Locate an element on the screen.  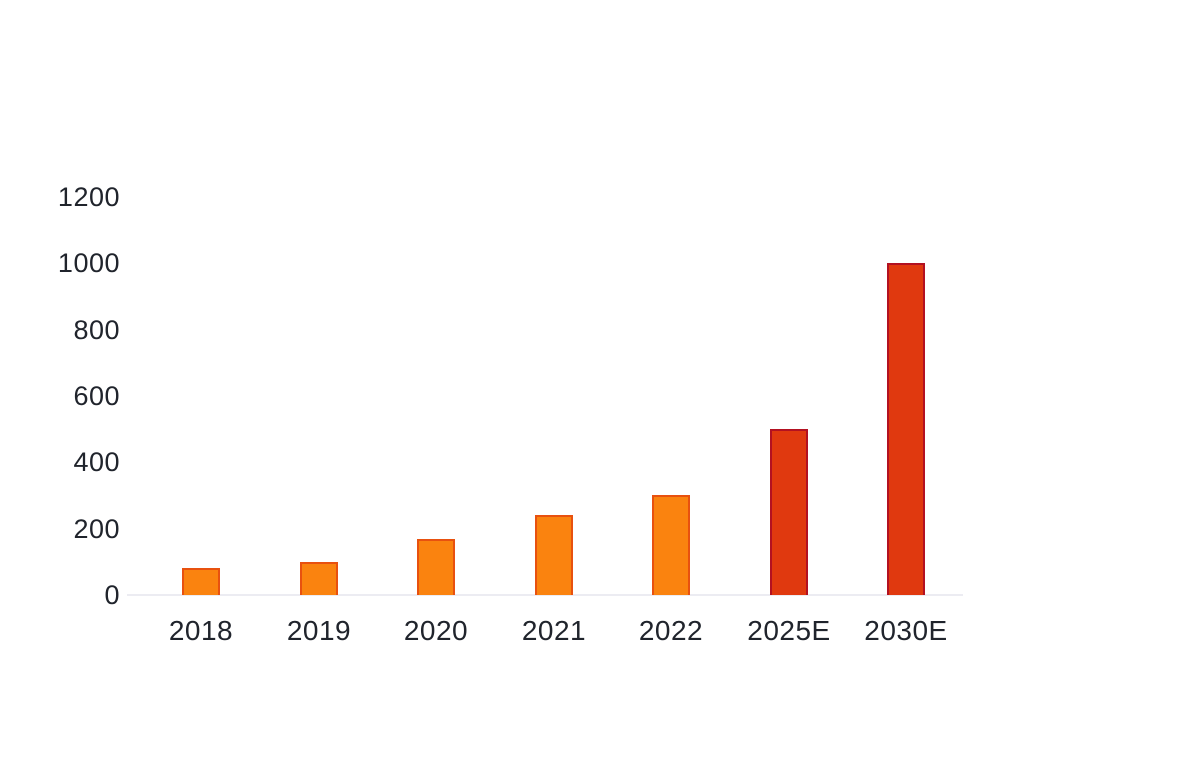
x-tick-label: 2020 is located at coordinates (436, 630).